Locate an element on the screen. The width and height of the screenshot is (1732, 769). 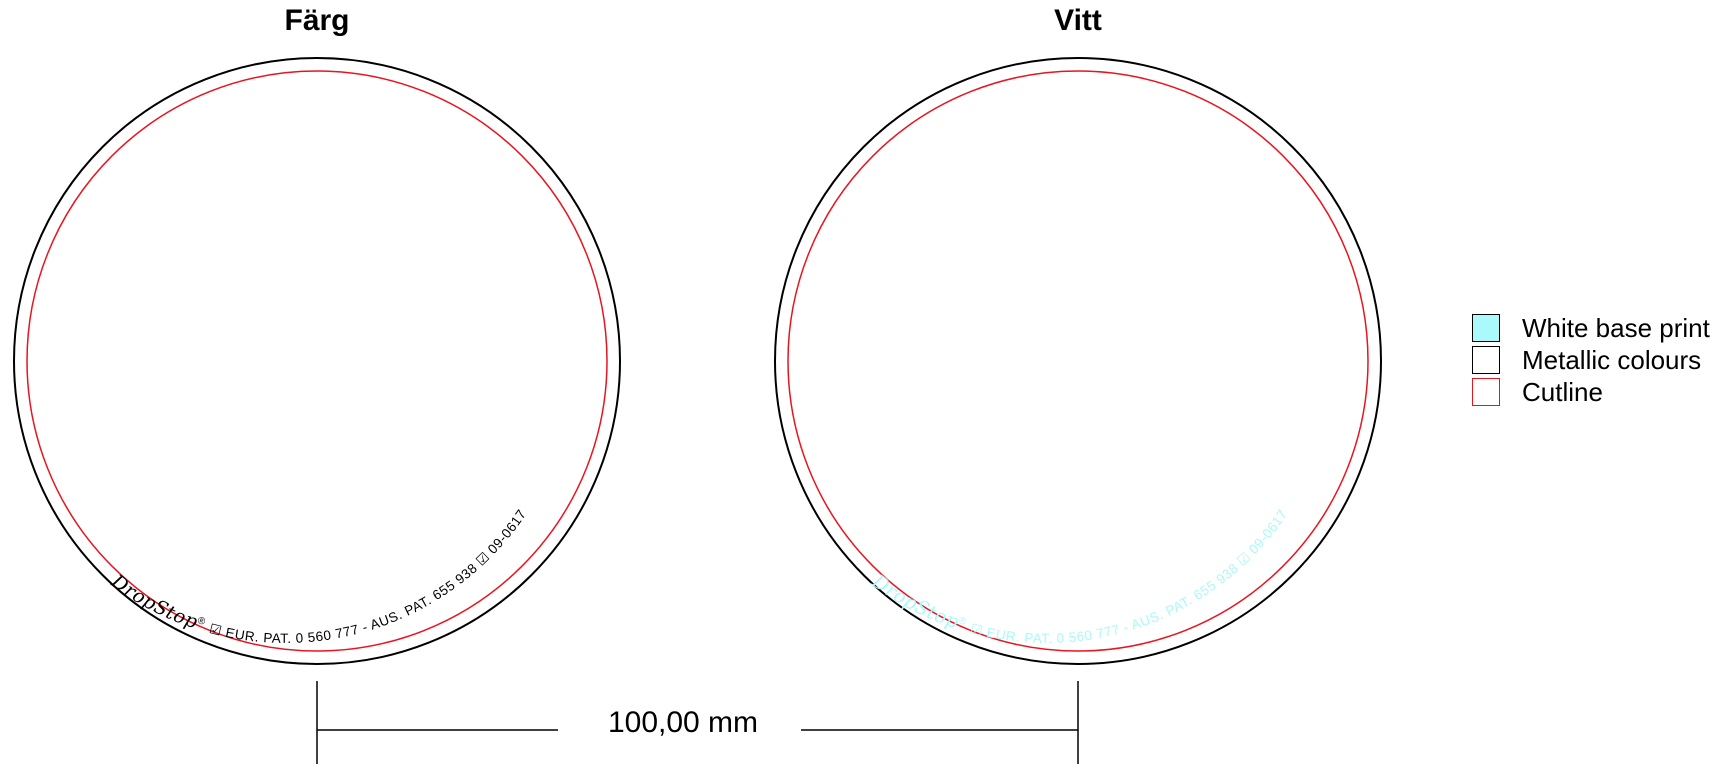
legend-swatch-cutline is located at coordinates (1486, 392).